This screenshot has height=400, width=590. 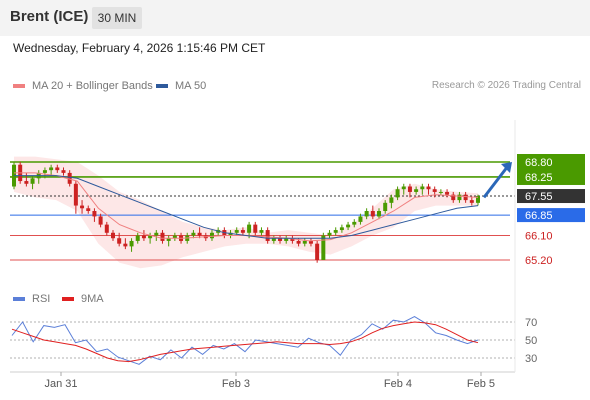 I want to click on legend-ma50-swatch, so click(x=162, y=86).